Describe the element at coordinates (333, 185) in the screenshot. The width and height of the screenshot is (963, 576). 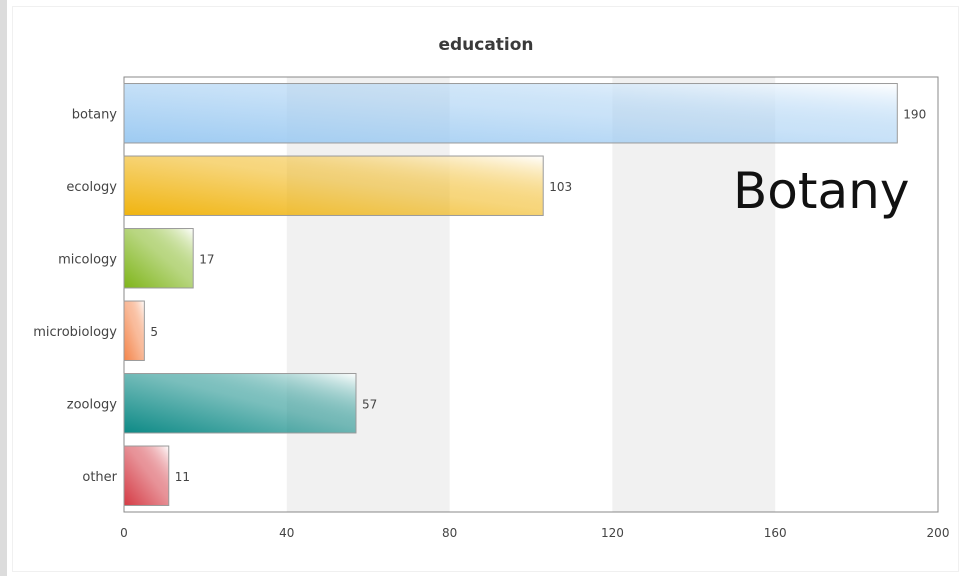
I see `bar-ecology` at that location.